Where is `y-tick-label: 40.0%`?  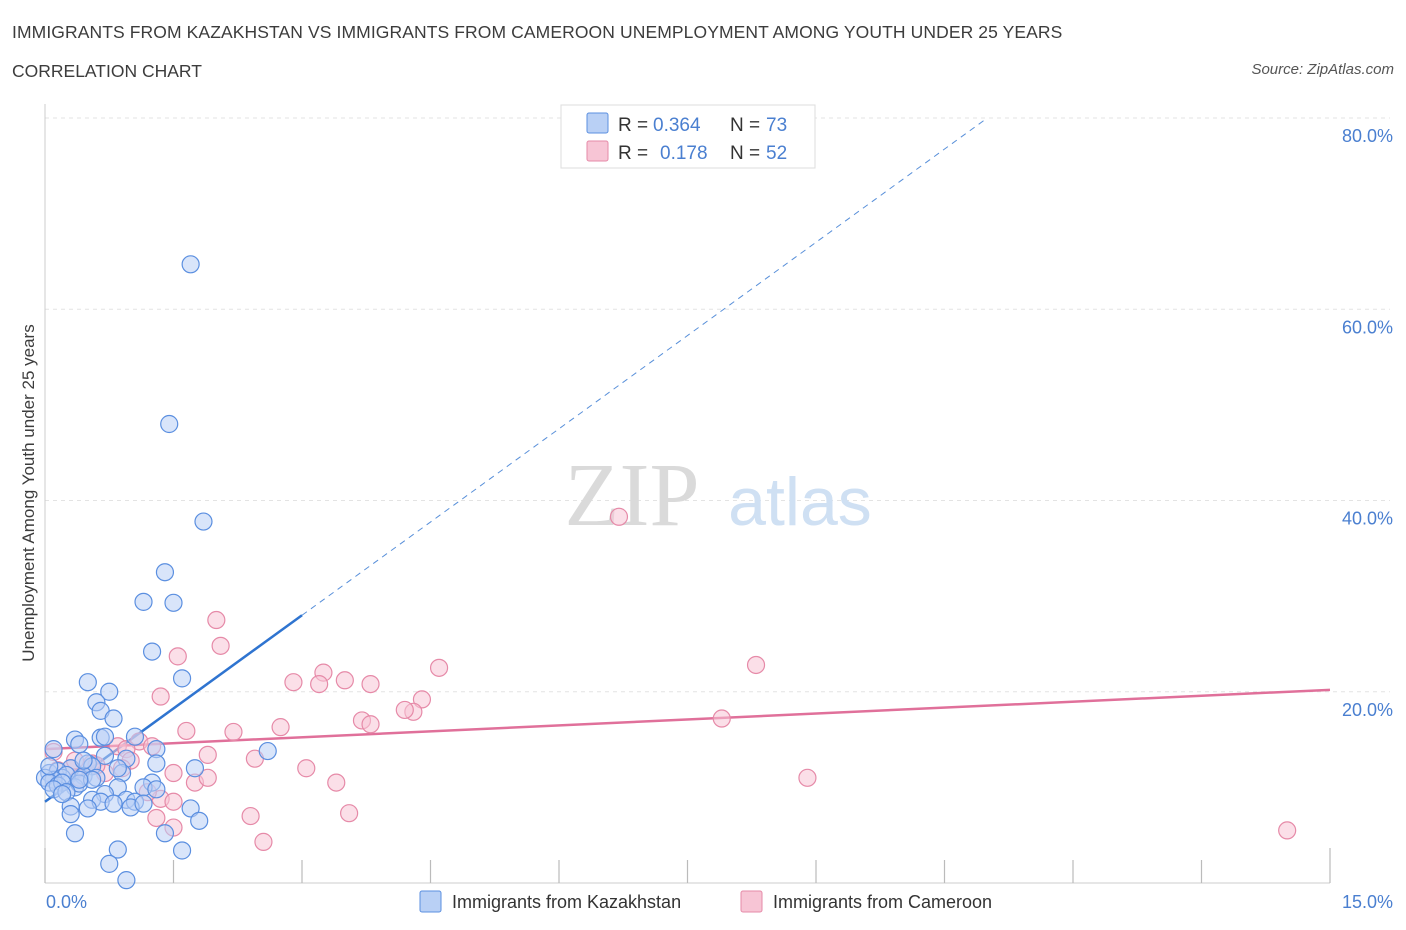 y-tick-label: 40.0% is located at coordinates (1367, 519).